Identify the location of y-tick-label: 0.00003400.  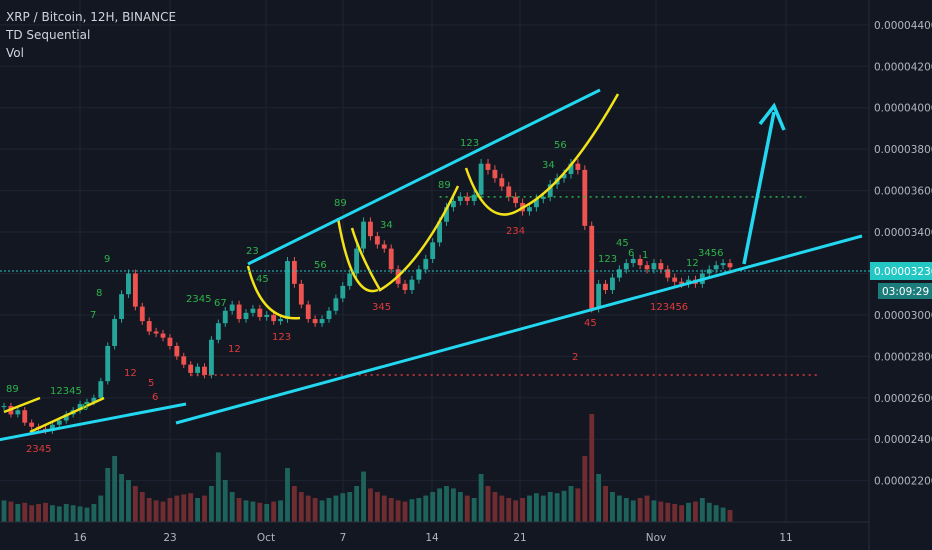
(903, 233).